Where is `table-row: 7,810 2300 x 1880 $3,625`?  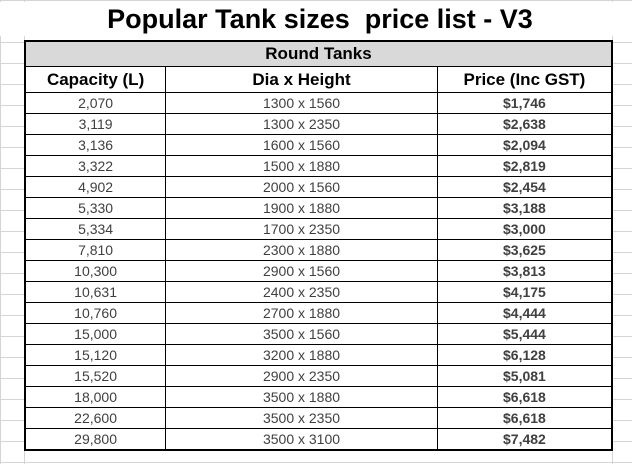
table-row: 7,810 2300 x 1880 $3,625 is located at coordinates (318, 250).